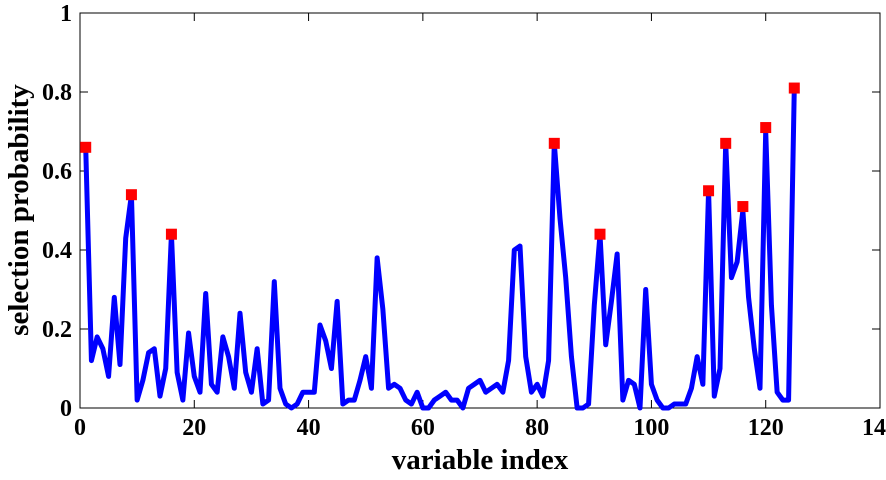 The height and width of the screenshot is (480, 886). I want to click on x-tick-label: 40, so click(309, 428).